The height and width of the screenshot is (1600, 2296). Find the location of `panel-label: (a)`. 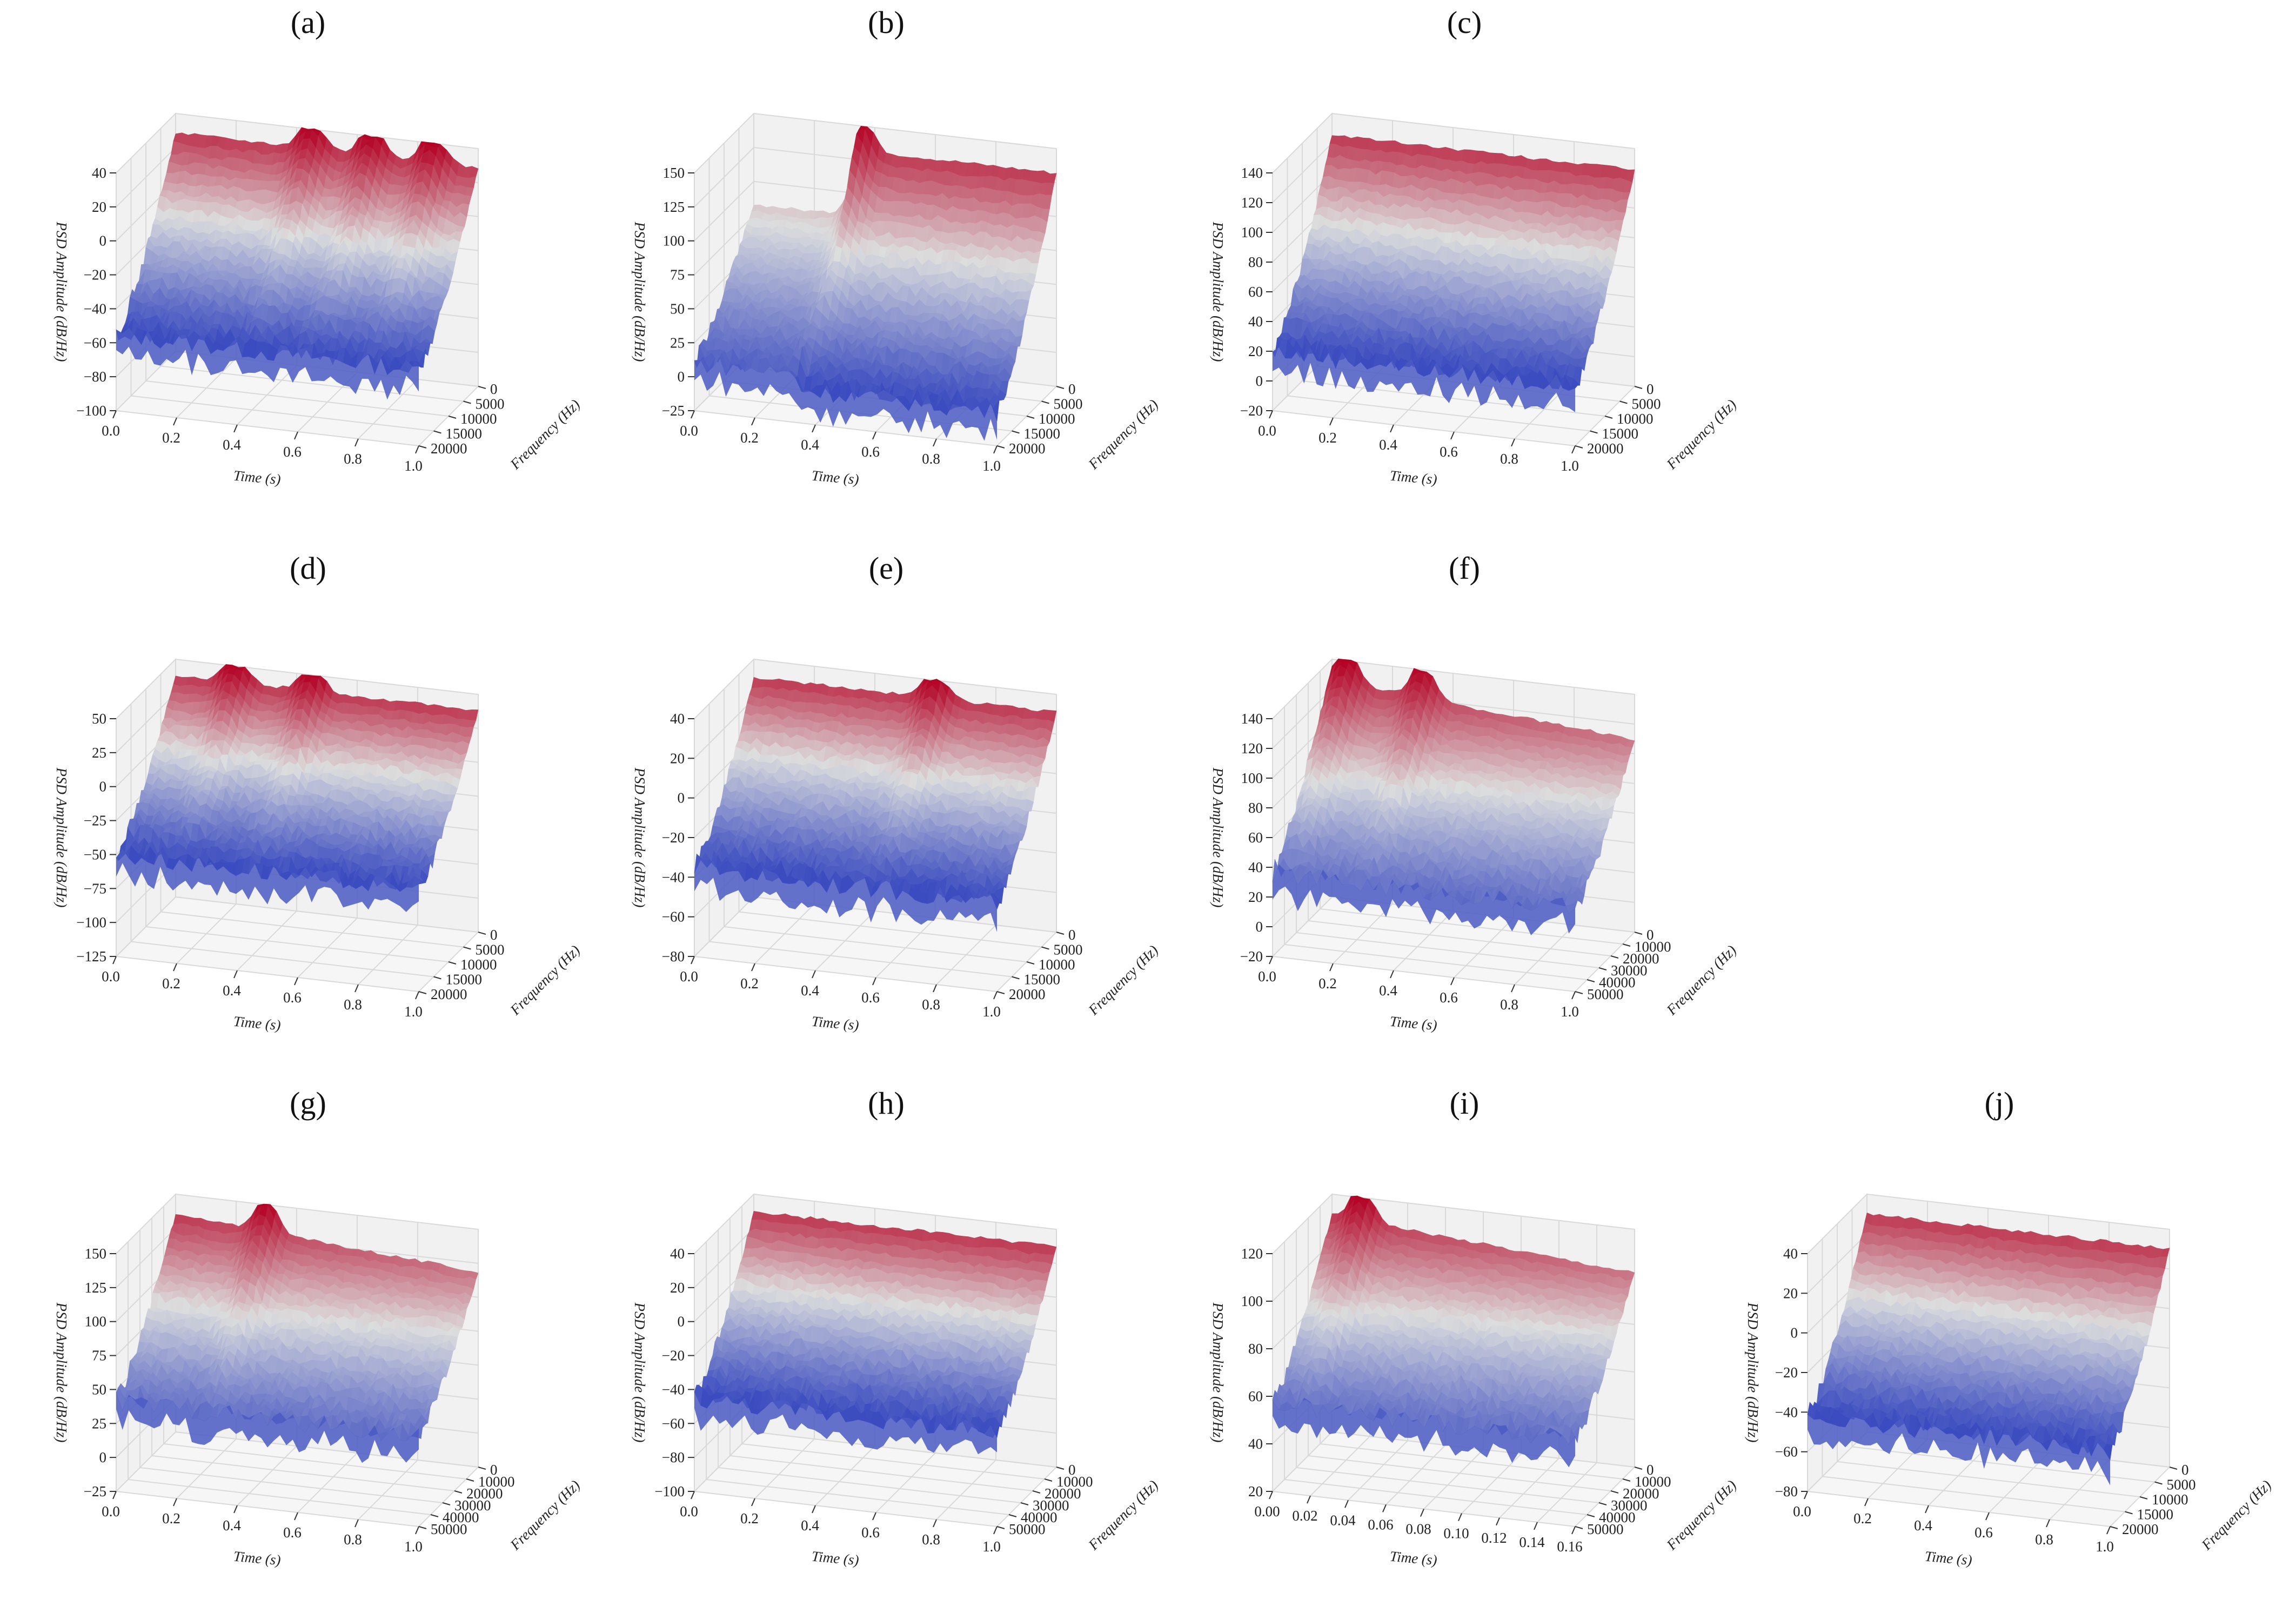

panel-label: (a) is located at coordinates (308, 23).